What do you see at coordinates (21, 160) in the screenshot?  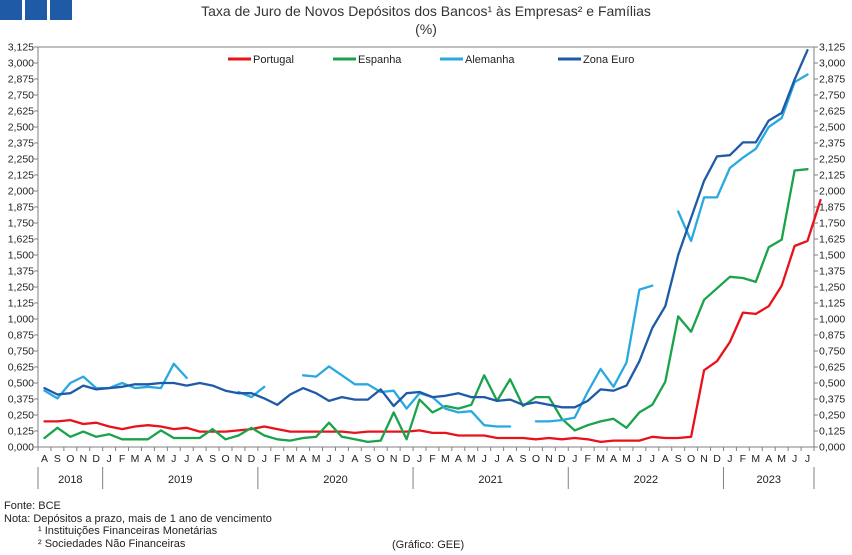 I see `y-tick-label-left: 2,250` at bounding box center [21, 160].